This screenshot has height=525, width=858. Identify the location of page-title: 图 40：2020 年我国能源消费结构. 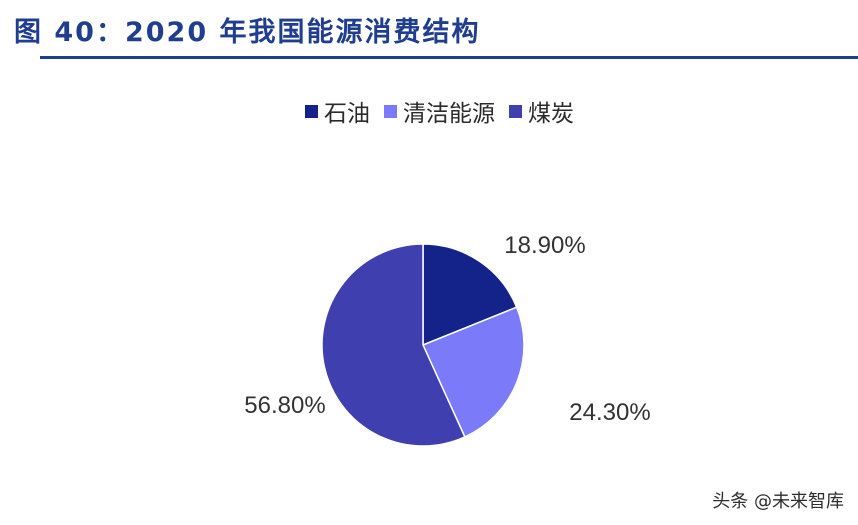
(247, 32).